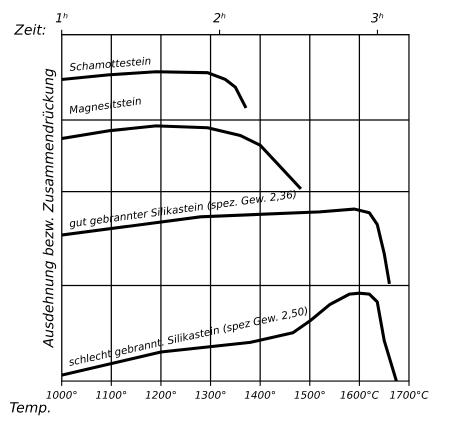 Image resolution: width=457 pixels, height=433 pixels. Describe the element at coordinates (105, 106) in the screenshot. I see `text: Magnesitstein` at that location.